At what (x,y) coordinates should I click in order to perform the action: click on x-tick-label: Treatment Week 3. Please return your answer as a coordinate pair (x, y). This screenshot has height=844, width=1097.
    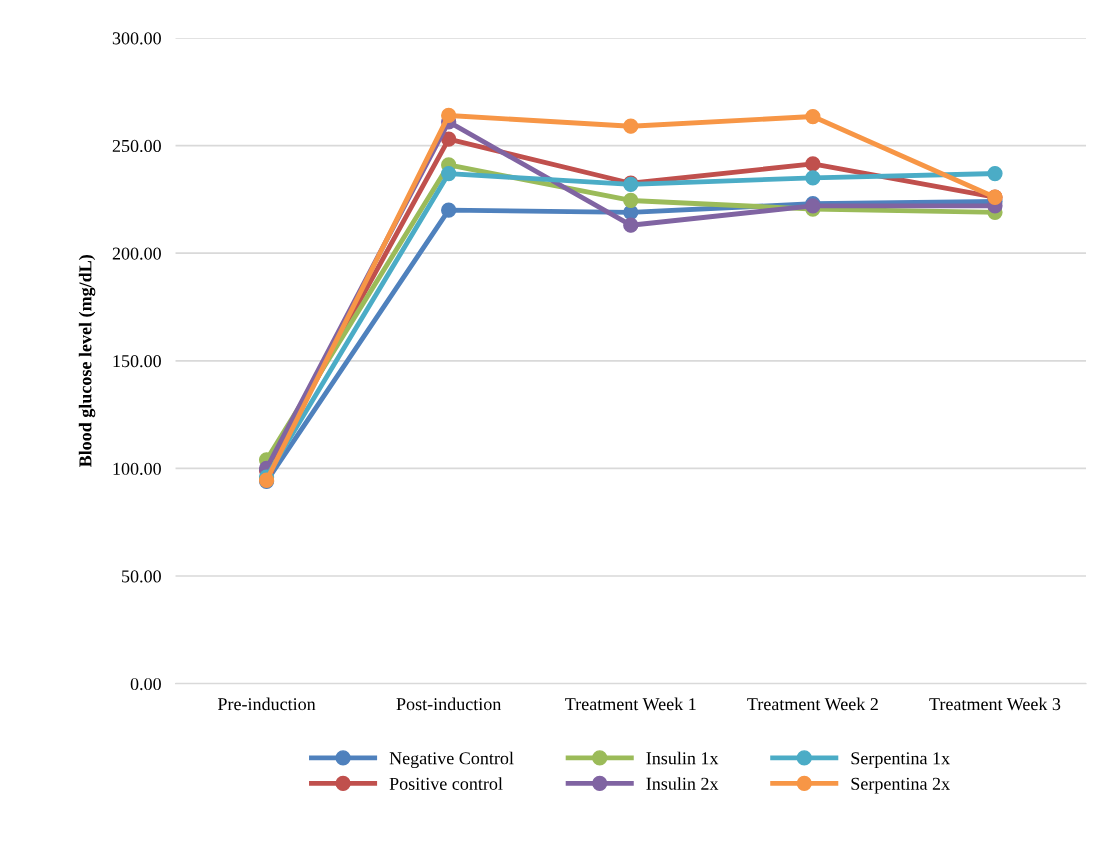
    Looking at the image, I should click on (995, 704).